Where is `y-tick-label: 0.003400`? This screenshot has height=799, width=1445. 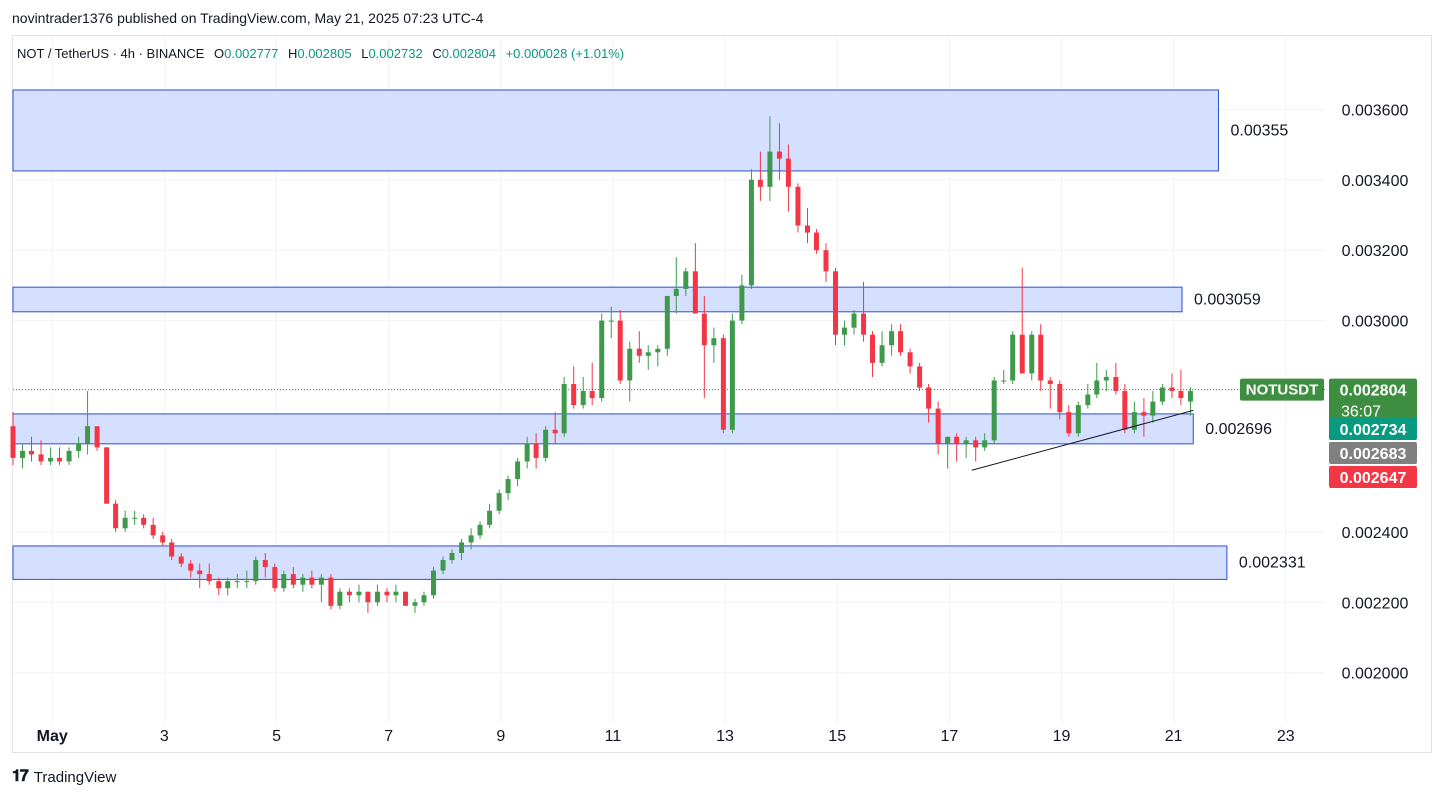 y-tick-label: 0.003400 is located at coordinates (1375, 181).